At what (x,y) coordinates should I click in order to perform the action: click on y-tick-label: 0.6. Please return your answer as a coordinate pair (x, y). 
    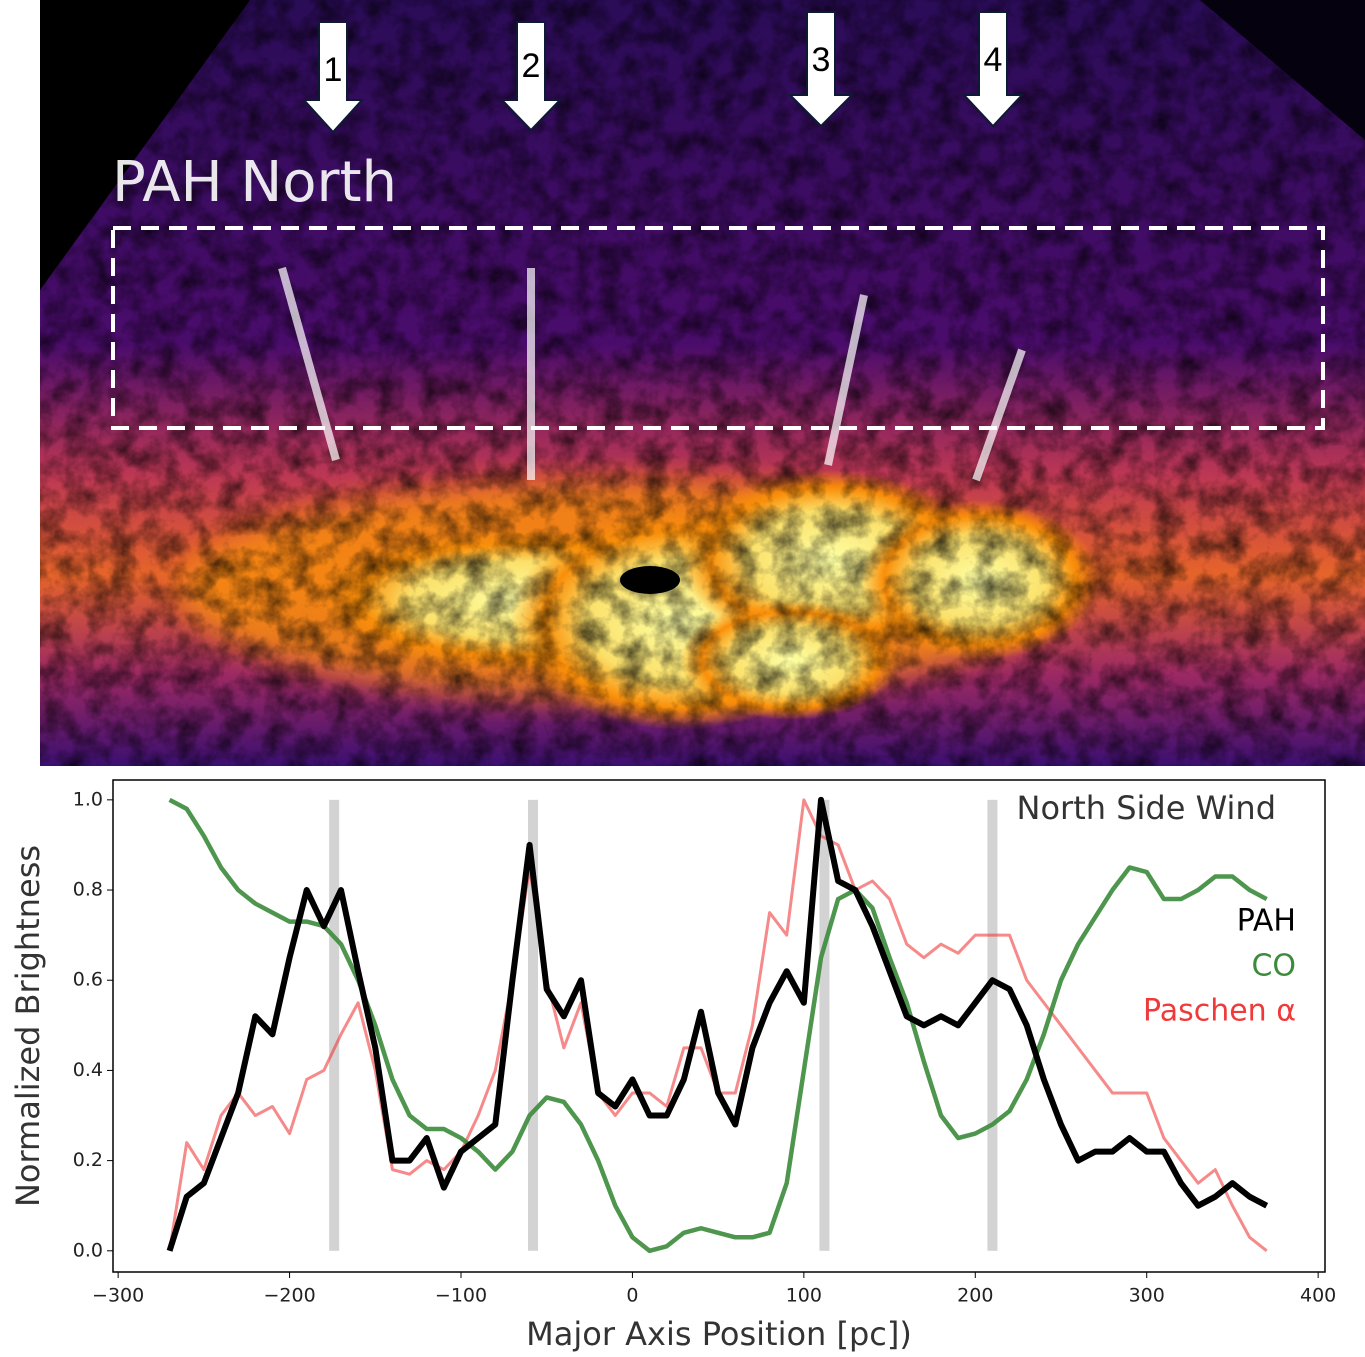
    Looking at the image, I should click on (88, 980).